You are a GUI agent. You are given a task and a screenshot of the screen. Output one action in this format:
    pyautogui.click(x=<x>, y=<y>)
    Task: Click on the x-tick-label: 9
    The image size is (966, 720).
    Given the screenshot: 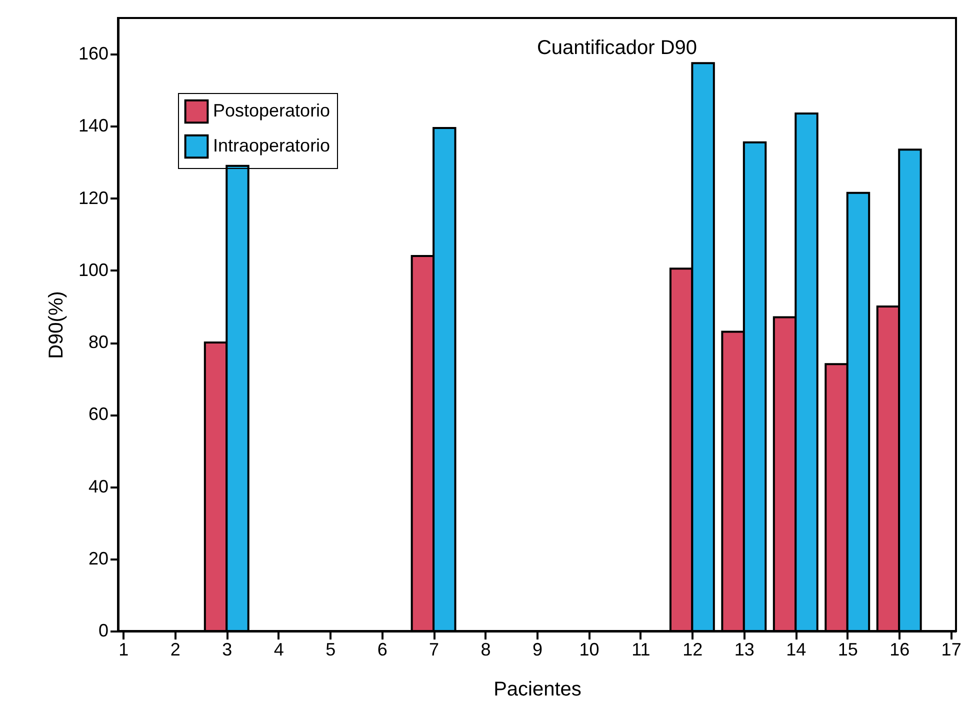 What is the action you would take?
    pyautogui.click(x=537, y=650)
    